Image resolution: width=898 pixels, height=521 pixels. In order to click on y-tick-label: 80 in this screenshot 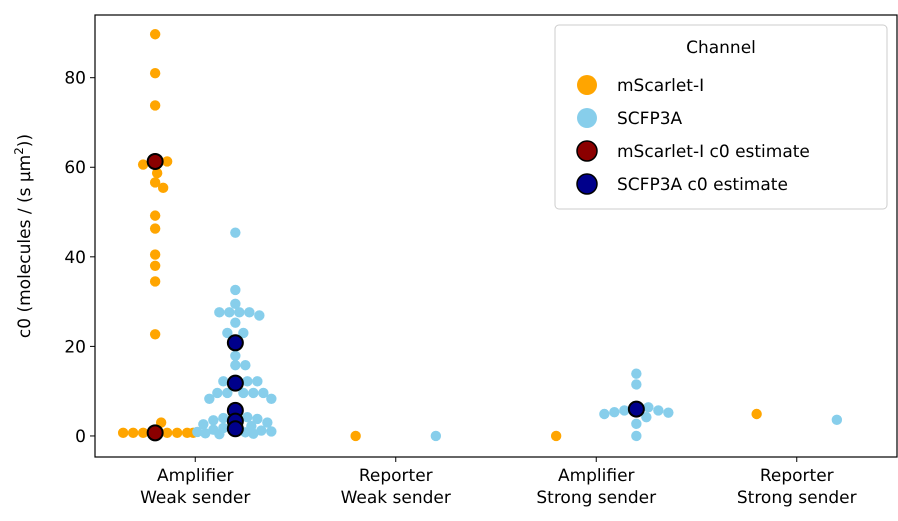, I will do `click(75, 78)`.